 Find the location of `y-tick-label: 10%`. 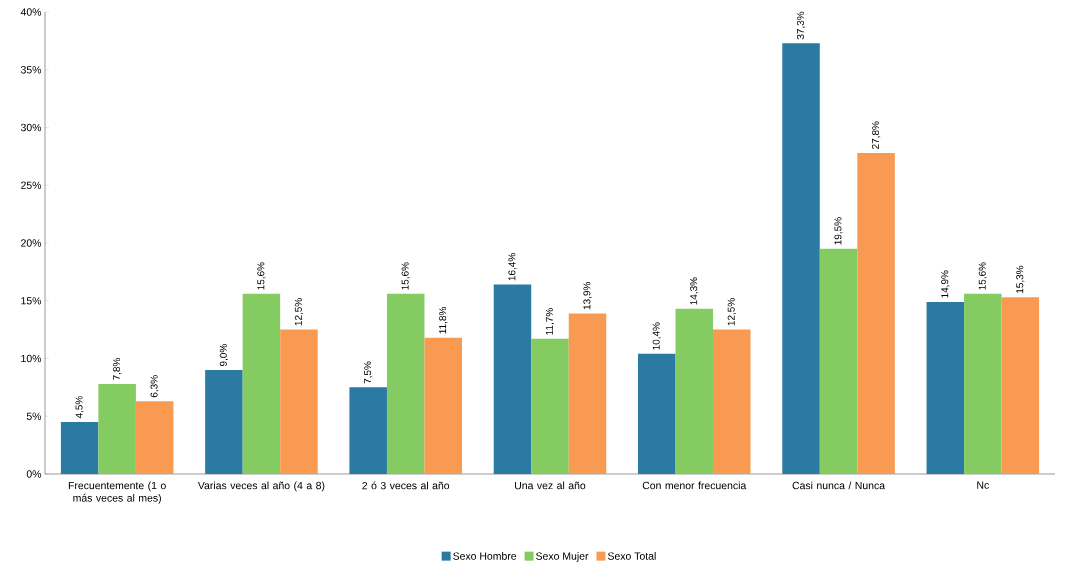

y-tick-label: 10% is located at coordinates (31, 358).